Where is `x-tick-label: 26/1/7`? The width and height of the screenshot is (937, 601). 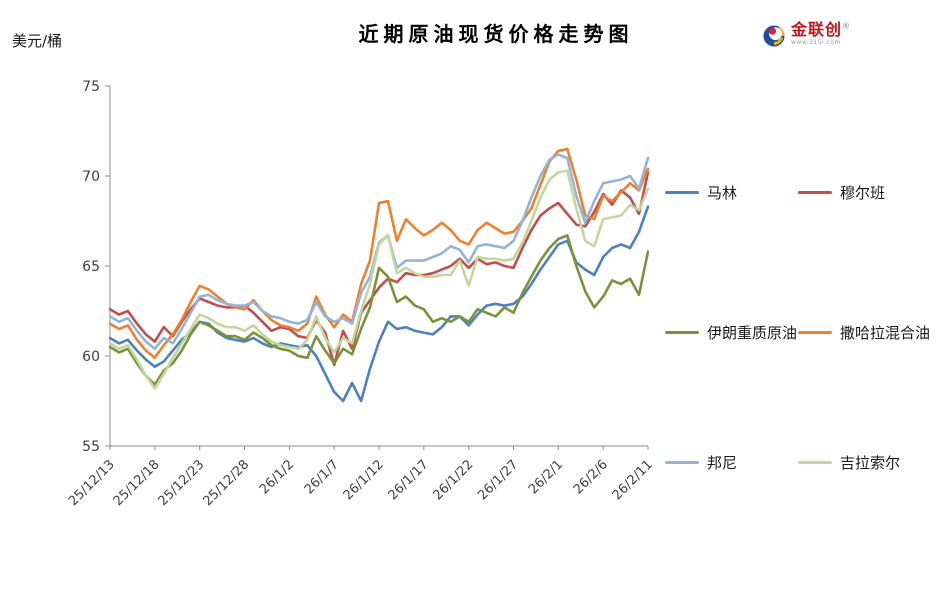 x-tick-label: 26/1/7 is located at coordinates (322, 477).